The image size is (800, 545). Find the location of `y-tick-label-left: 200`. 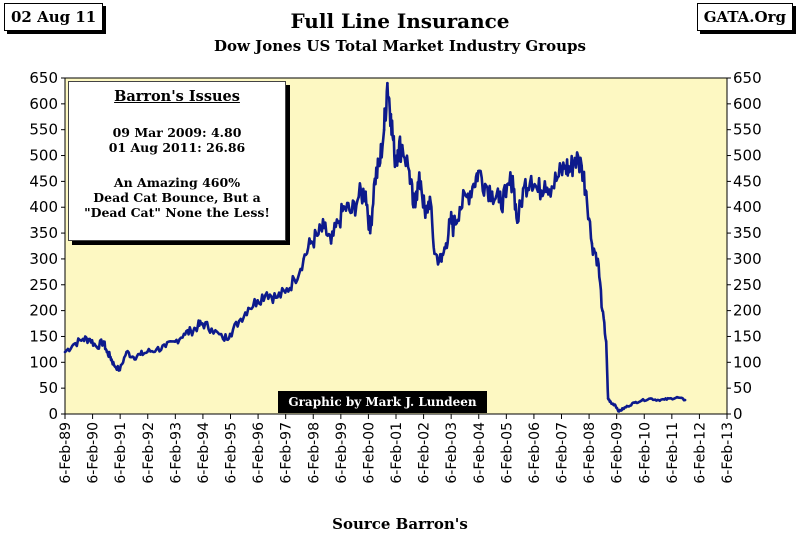

y-tick-label-left: 200 is located at coordinates (43, 311).